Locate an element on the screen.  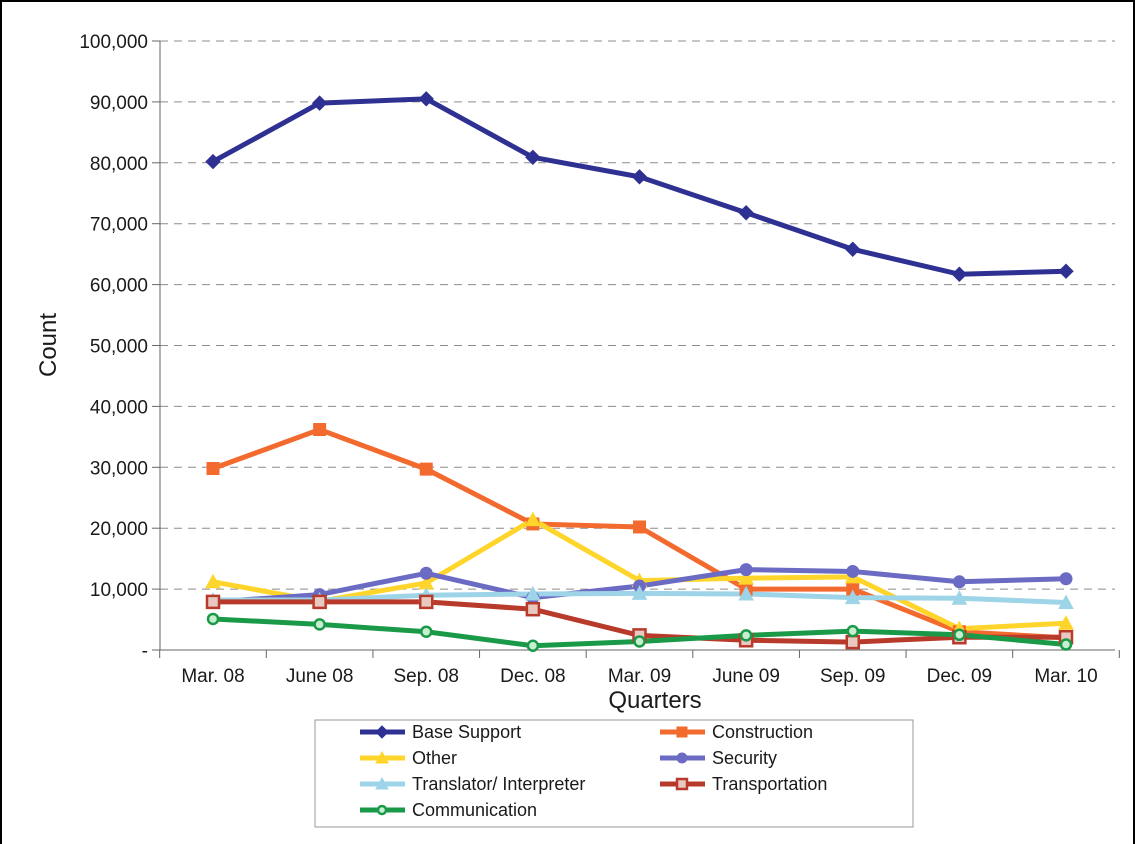
y-tick-label: 100,000 is located at coordinates (113, 42).